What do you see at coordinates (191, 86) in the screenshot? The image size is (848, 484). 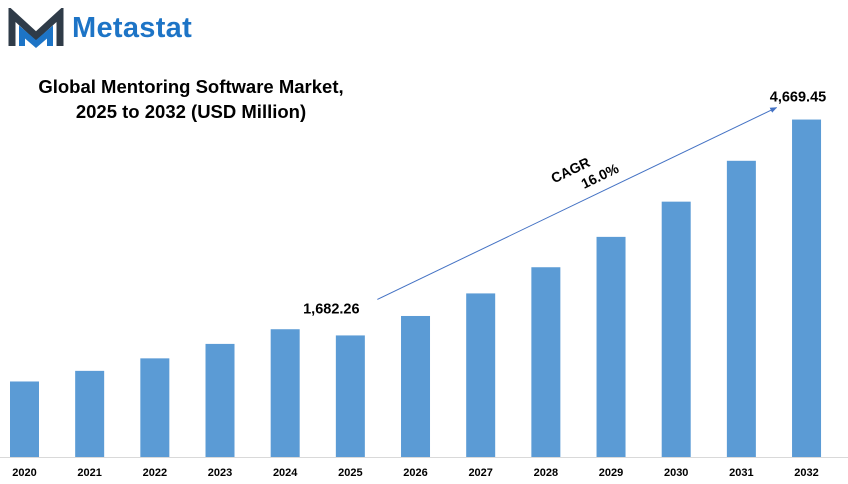 I see `chart-title-line-1: Global Mentoring Software Market,` at bounding box center [191, 86].